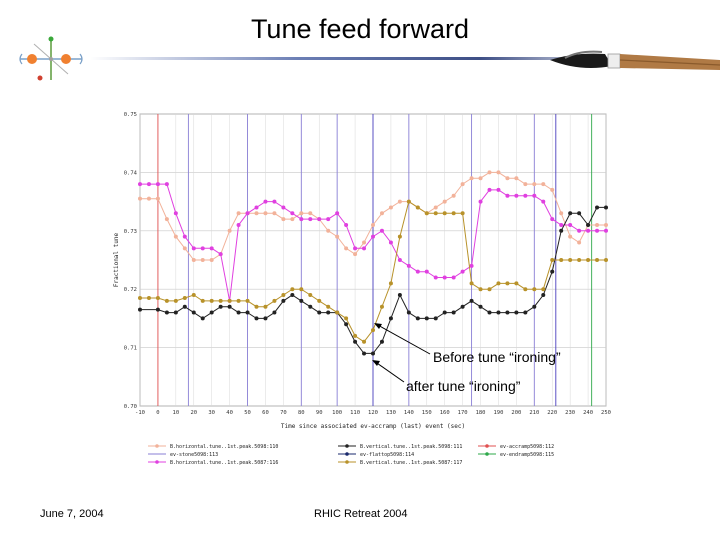 This screenshot has height=540, width=720. Describe the element at coordinates (72, 514) in the screenshot. I see `footer-date: June 7, 2004` at that location.